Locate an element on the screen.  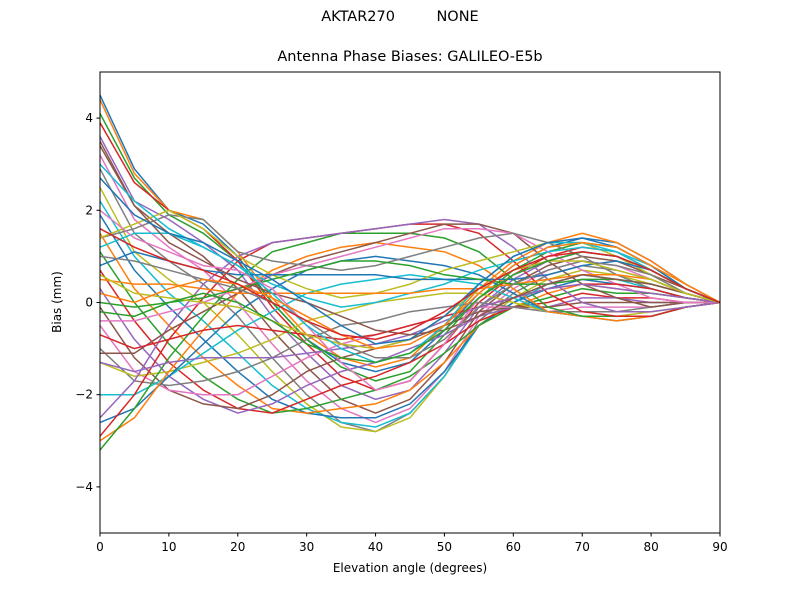
y-tick-label: 2 is located at coordinates (89, 210).